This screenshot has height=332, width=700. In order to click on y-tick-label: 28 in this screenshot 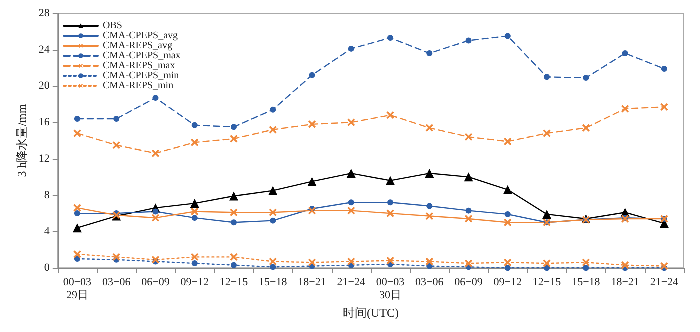, I will do `click(44, 14)`.